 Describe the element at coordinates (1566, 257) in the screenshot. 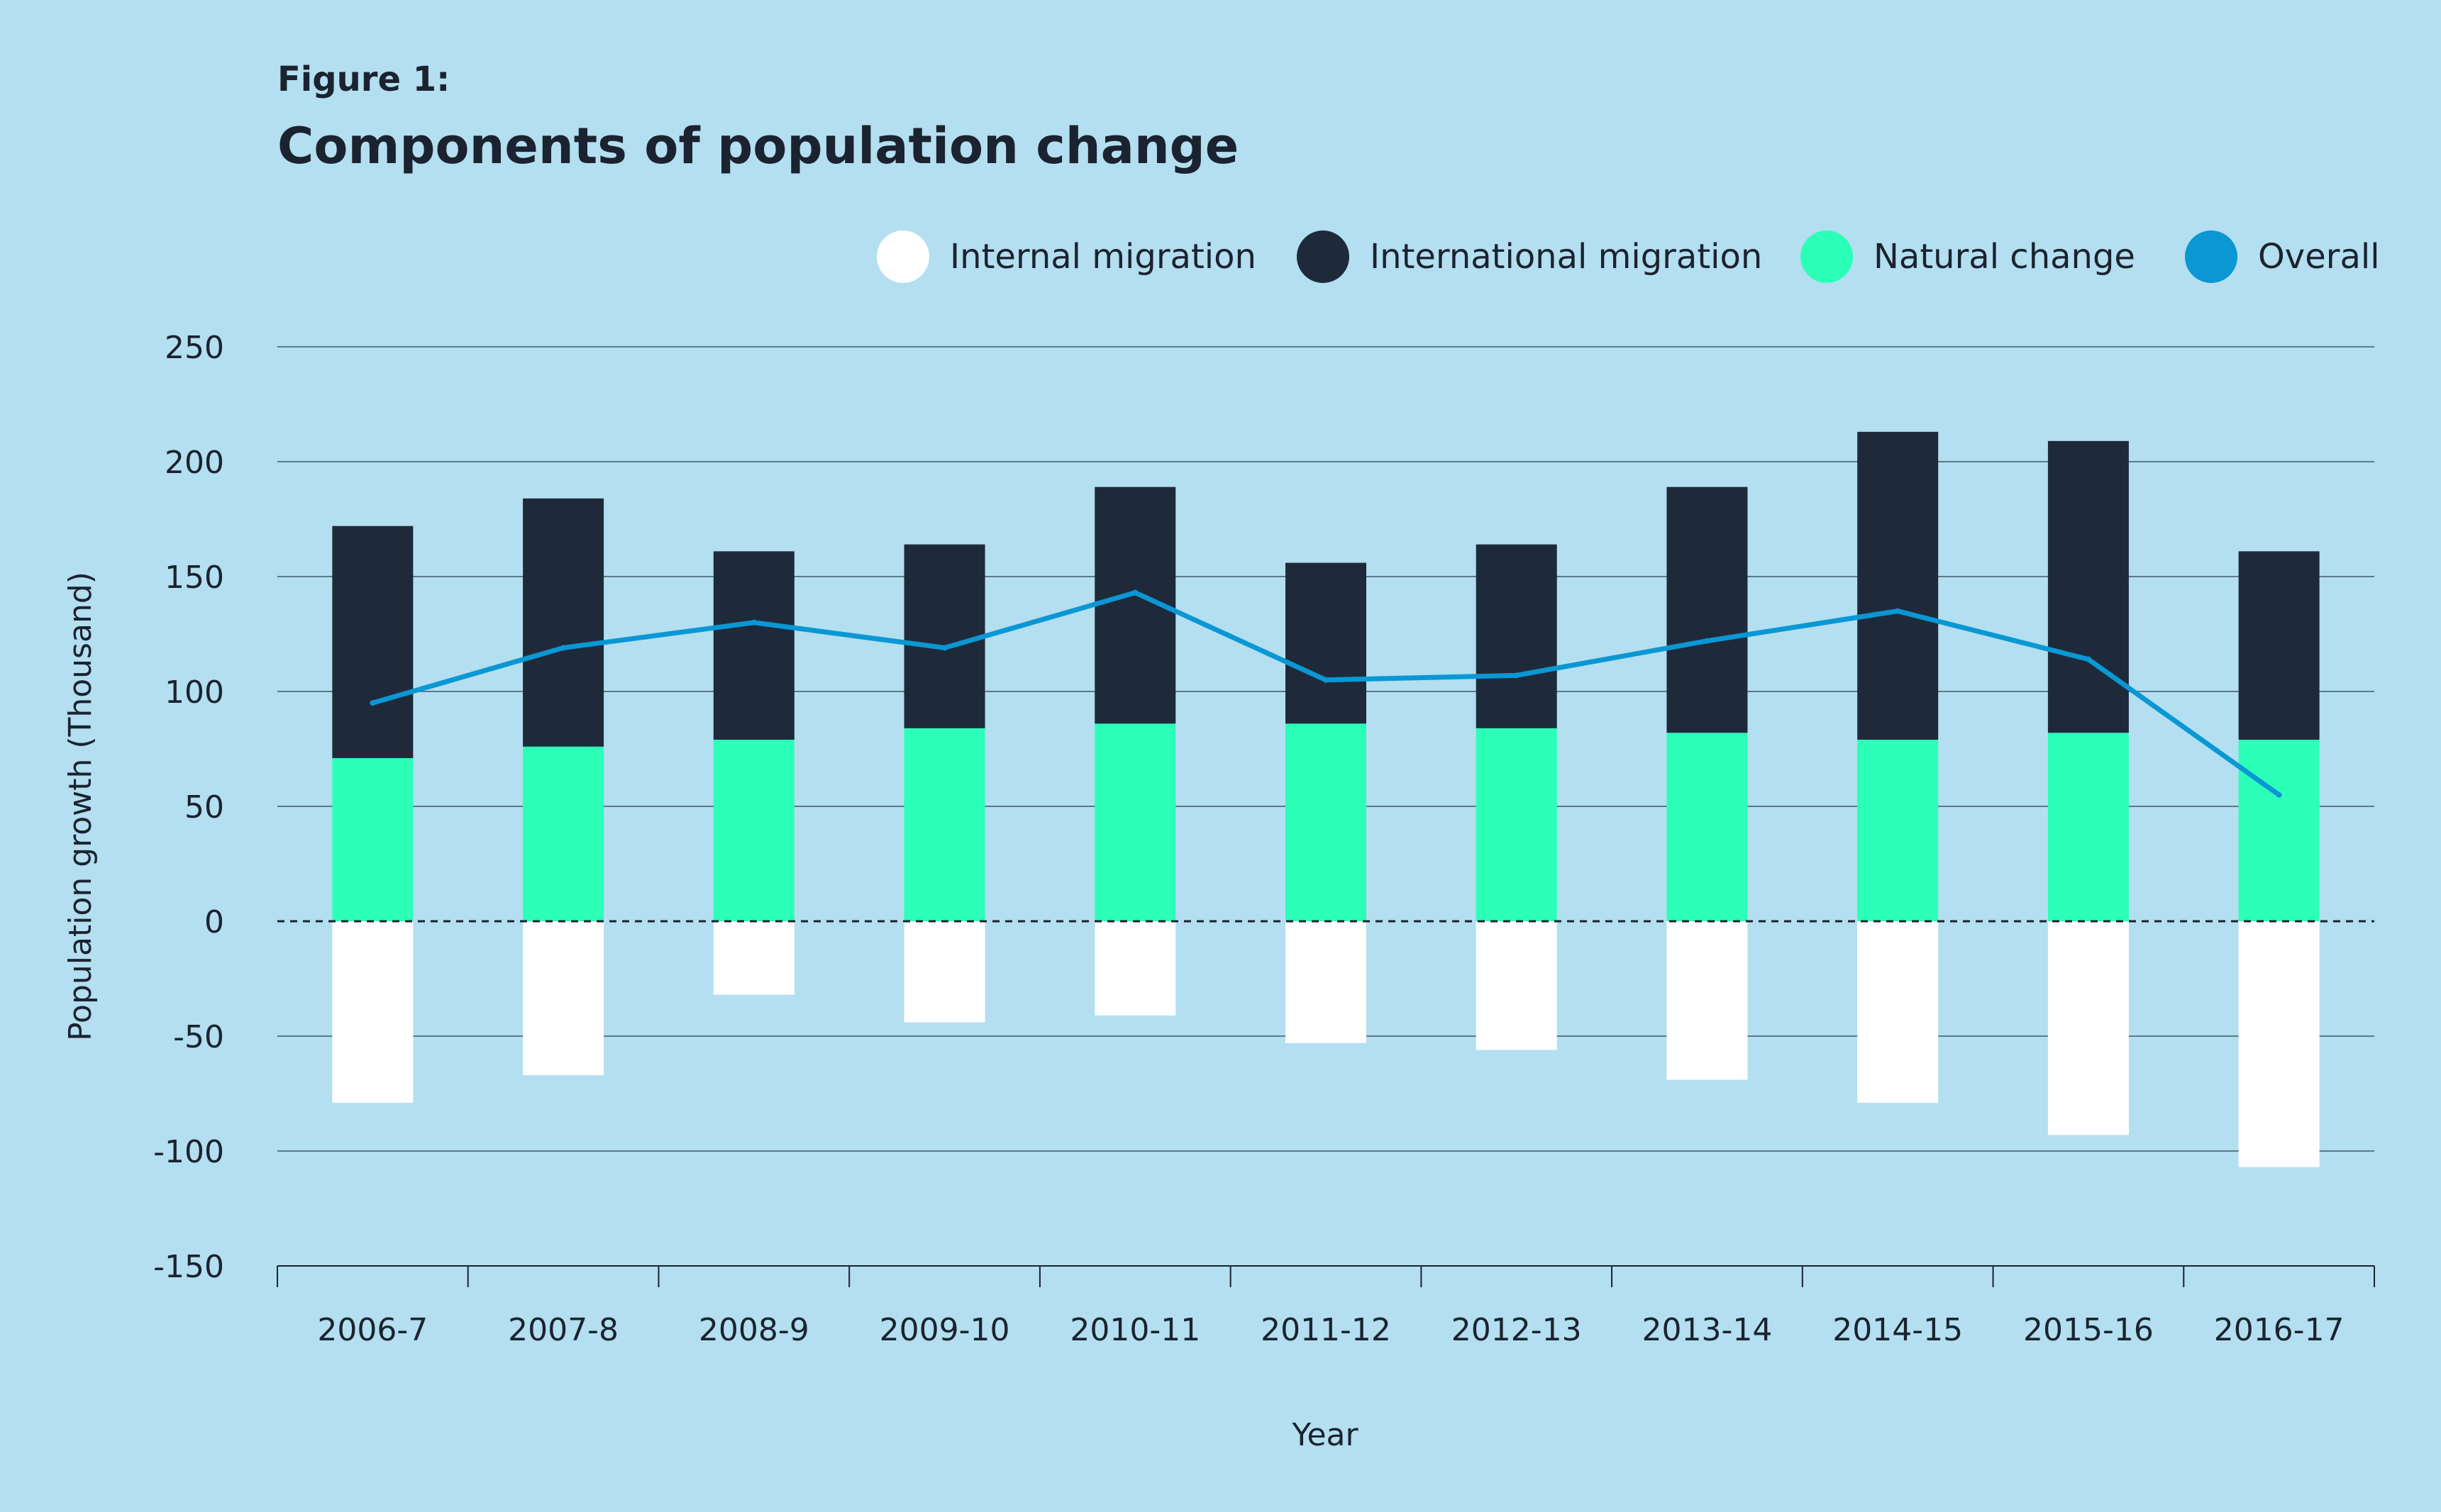

I see `legend-label: International migration` at that location.